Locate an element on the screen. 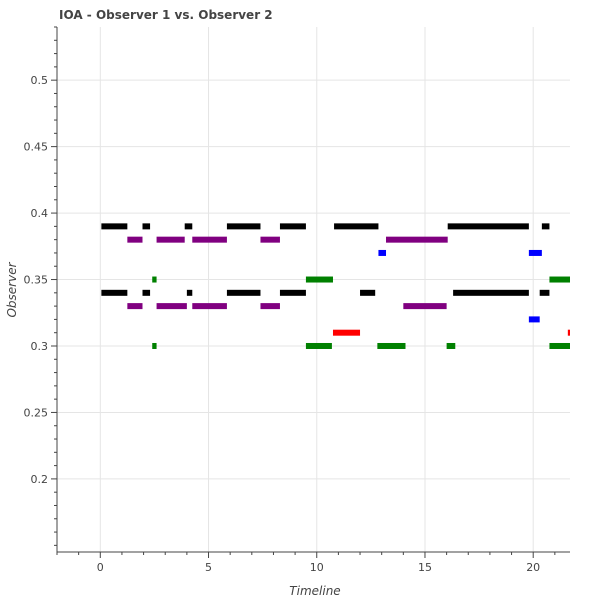 The width and height of the screenshot is (600, 600). x-tick-label: 10 is located at coordinates (317, 567).